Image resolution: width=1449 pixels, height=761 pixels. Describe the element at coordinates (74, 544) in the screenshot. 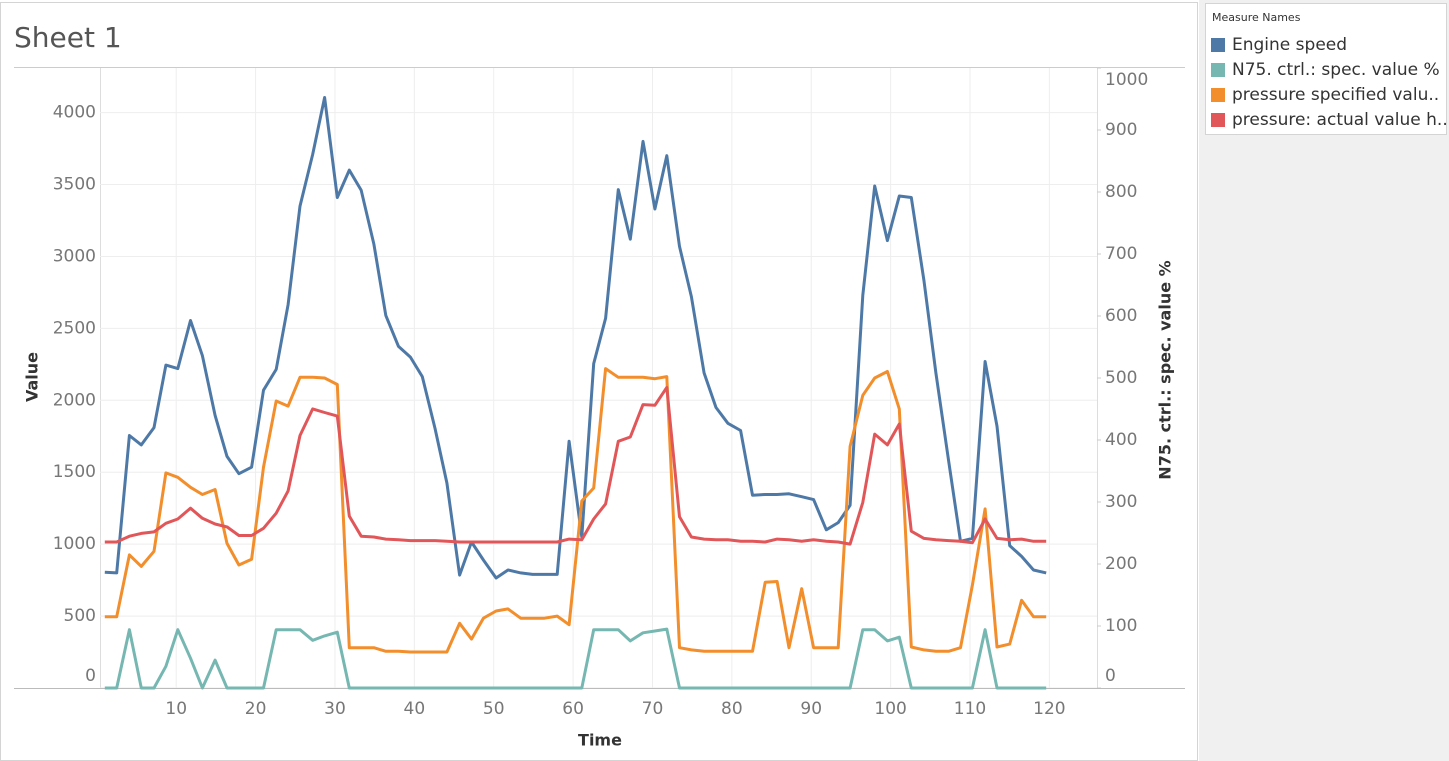

I see `y-tick-label: 1000` at that location.